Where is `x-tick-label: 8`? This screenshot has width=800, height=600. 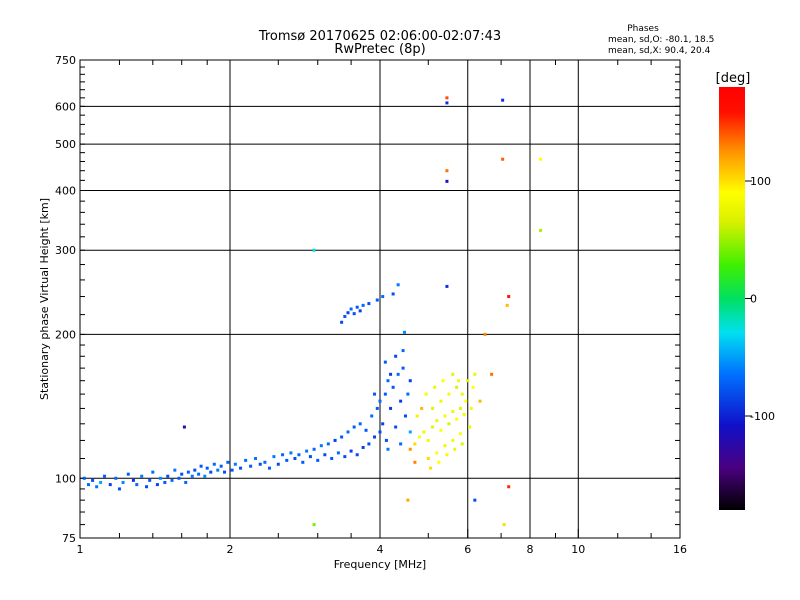
x-tick-label: 8 is located at coordinates (530, 549).